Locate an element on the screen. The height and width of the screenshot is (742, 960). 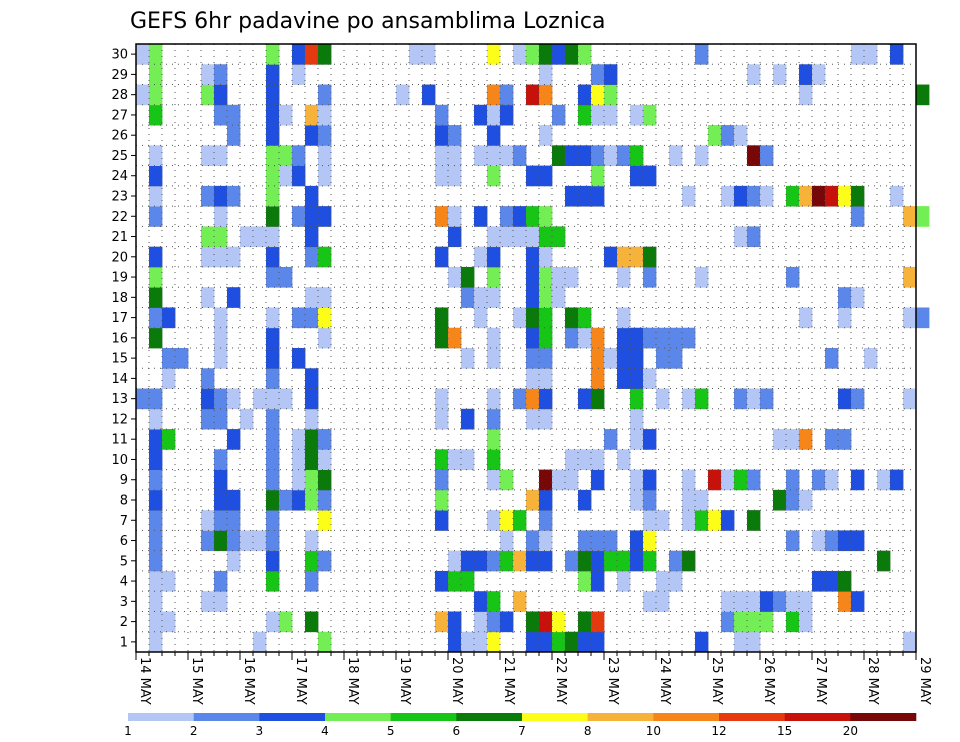
y-tick-label: 18 is located at coordinates (119, 298).